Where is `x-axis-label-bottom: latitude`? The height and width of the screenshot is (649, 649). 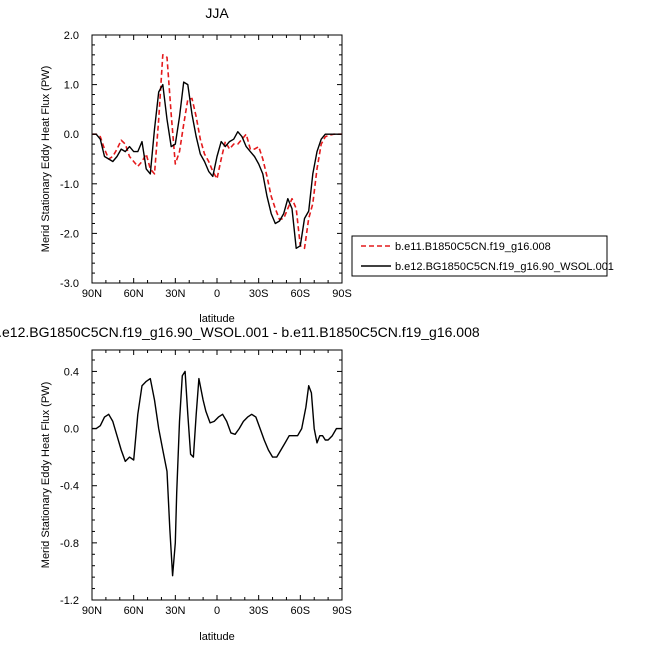
x-axis-label-bottom: latitude is located at coordinates (216, 637).